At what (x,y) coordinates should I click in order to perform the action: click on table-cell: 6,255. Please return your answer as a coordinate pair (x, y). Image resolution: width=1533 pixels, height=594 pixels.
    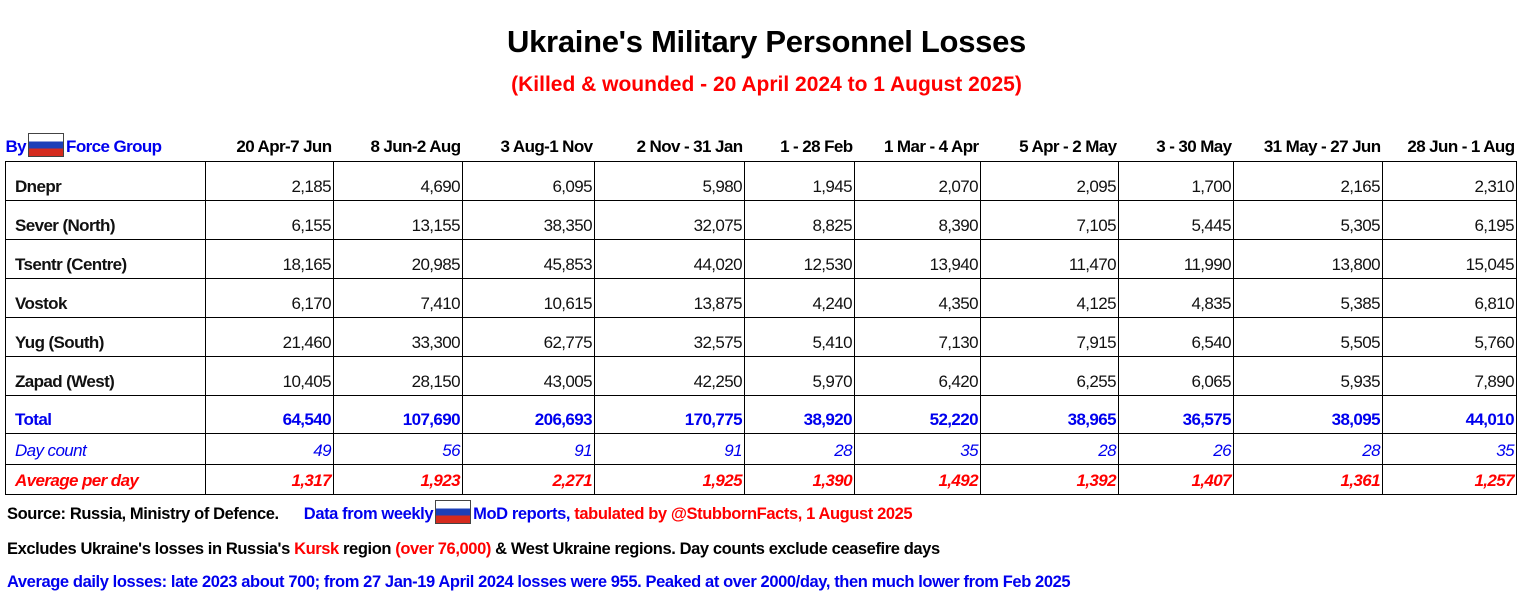
    Looking at the image, I should click on (1049, 376).